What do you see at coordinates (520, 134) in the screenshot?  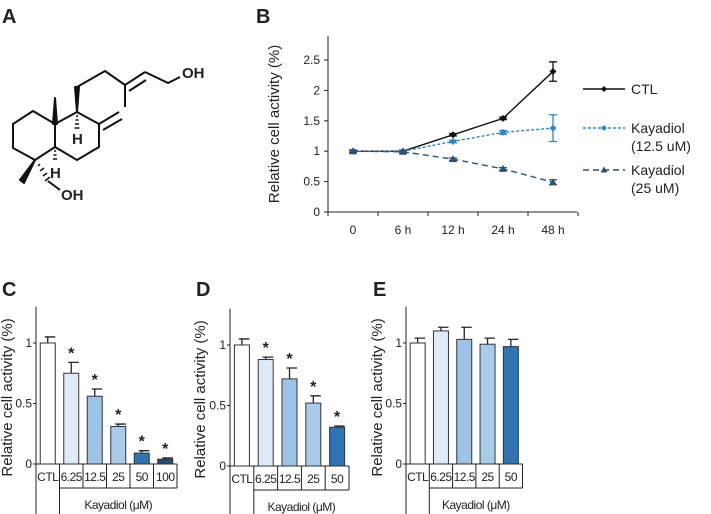 I see `series-1: Kayadiol (12.5 uM)` at bounding box center [520, 134].